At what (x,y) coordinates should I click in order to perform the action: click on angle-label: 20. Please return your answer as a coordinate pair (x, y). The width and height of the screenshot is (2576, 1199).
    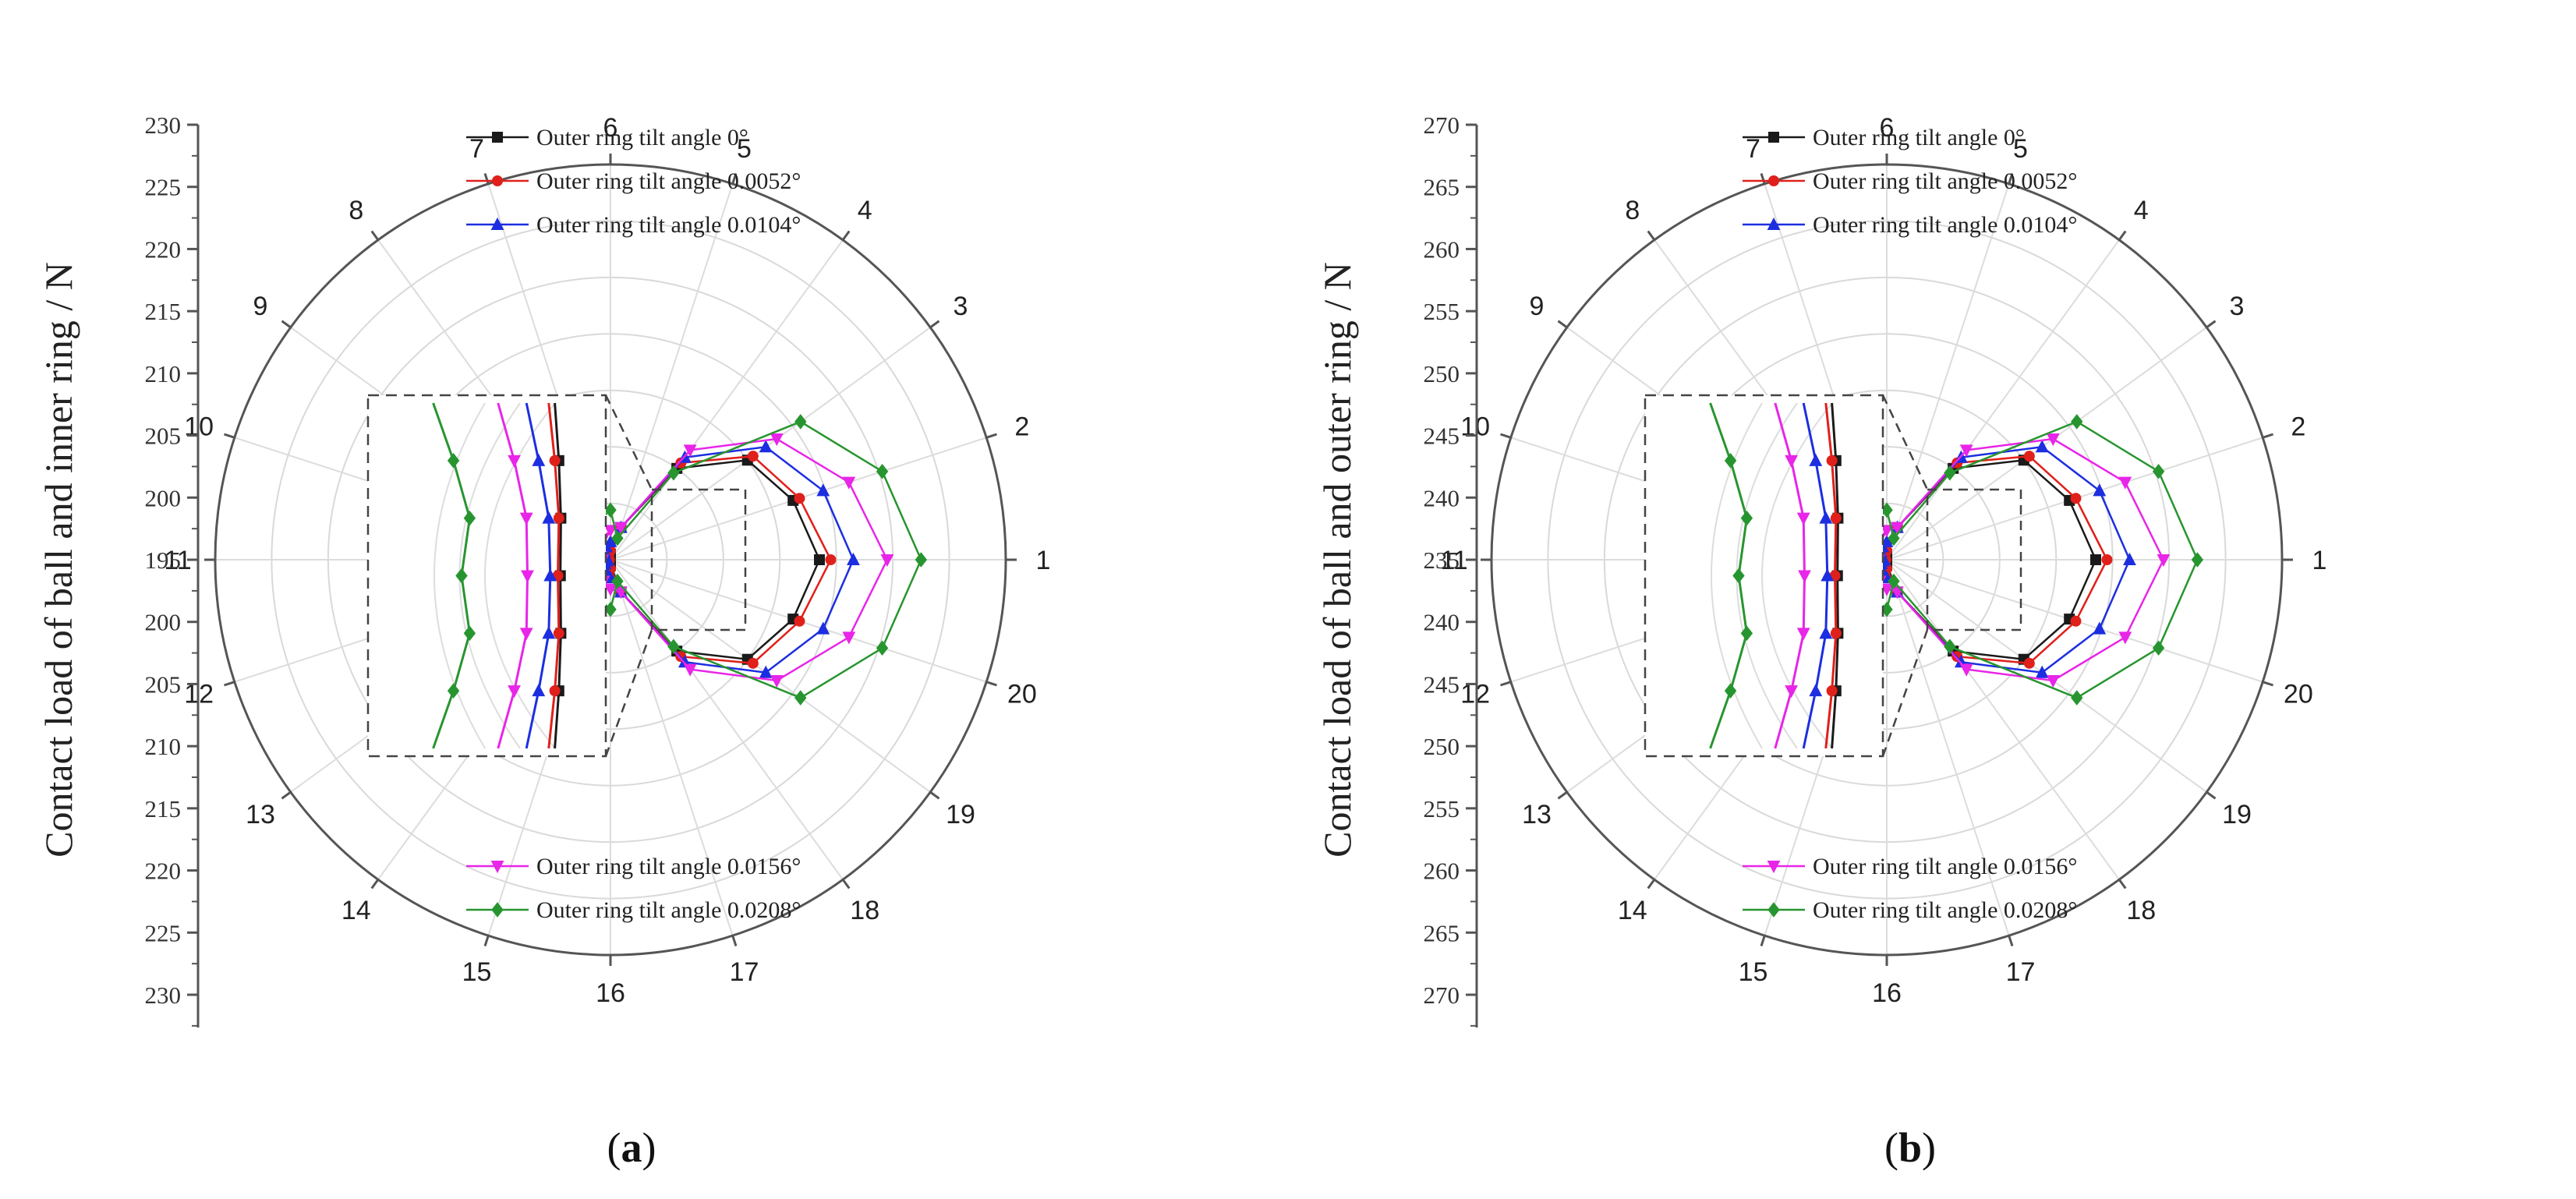
    Looking at the image, I should click on (2298, 694).